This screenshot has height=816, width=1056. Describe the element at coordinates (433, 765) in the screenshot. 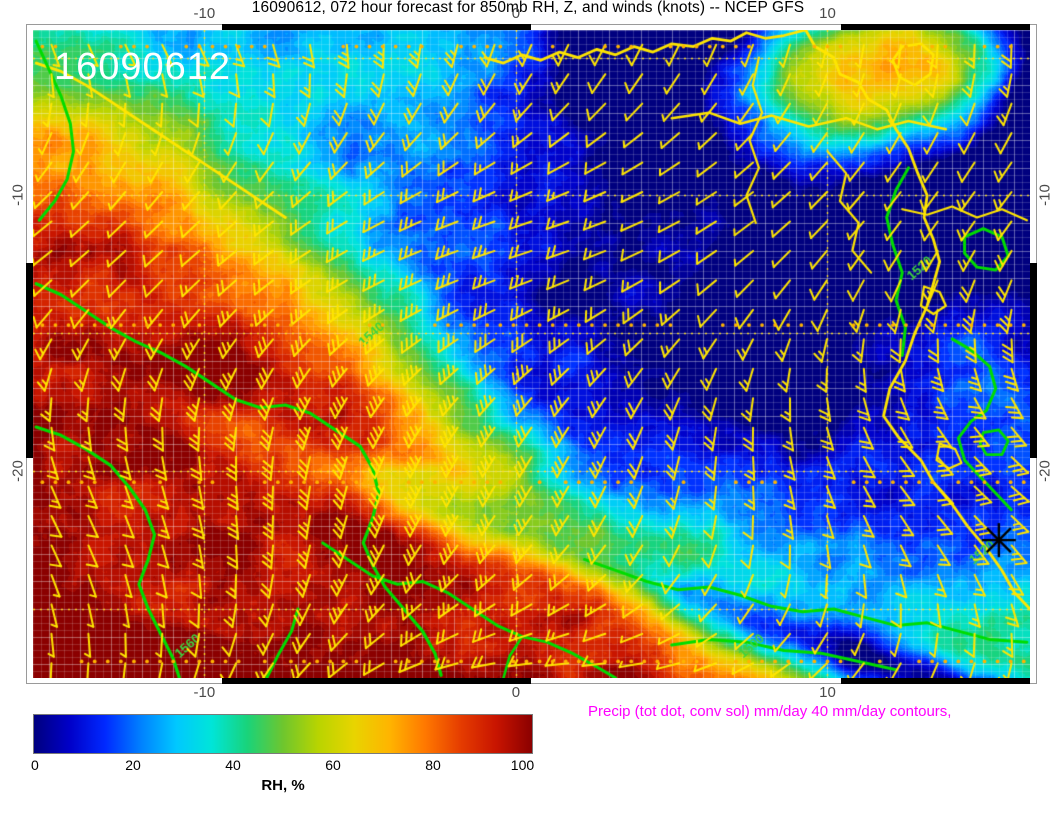

I see `colorbar-tick: 80` at that location.